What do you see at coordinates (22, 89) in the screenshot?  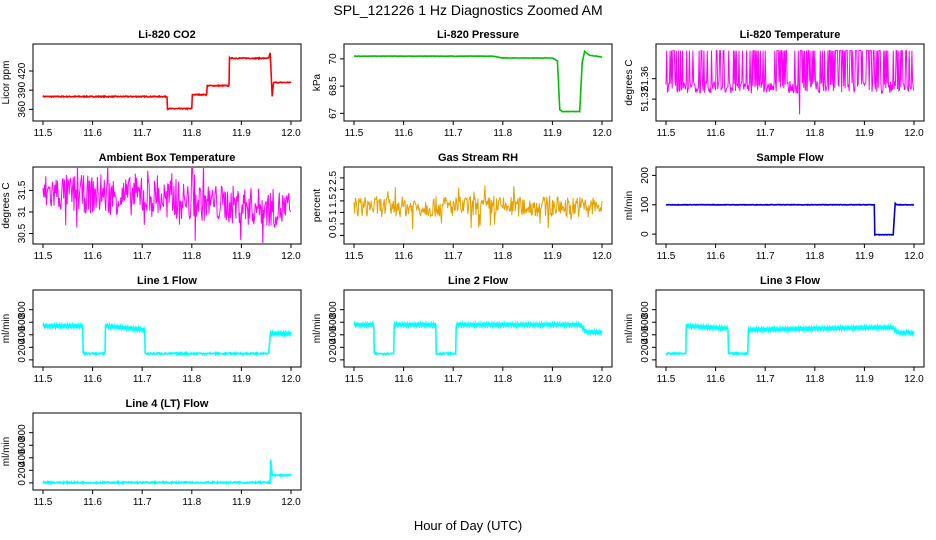 I see `y-tick-label: 390` at bounding box center [22, 89].